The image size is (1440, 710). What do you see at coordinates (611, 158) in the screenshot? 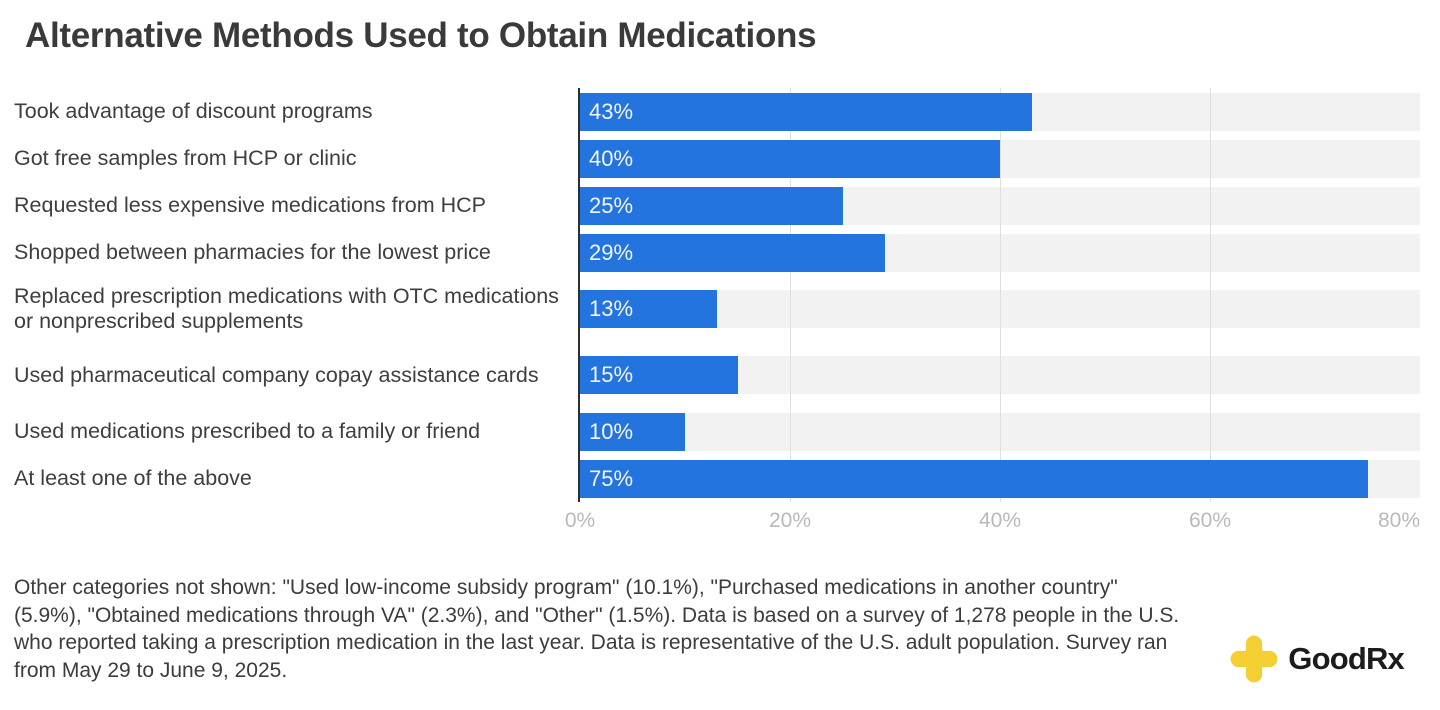
I see `bar-value-label: 40%` at bounding box center [611, 158].